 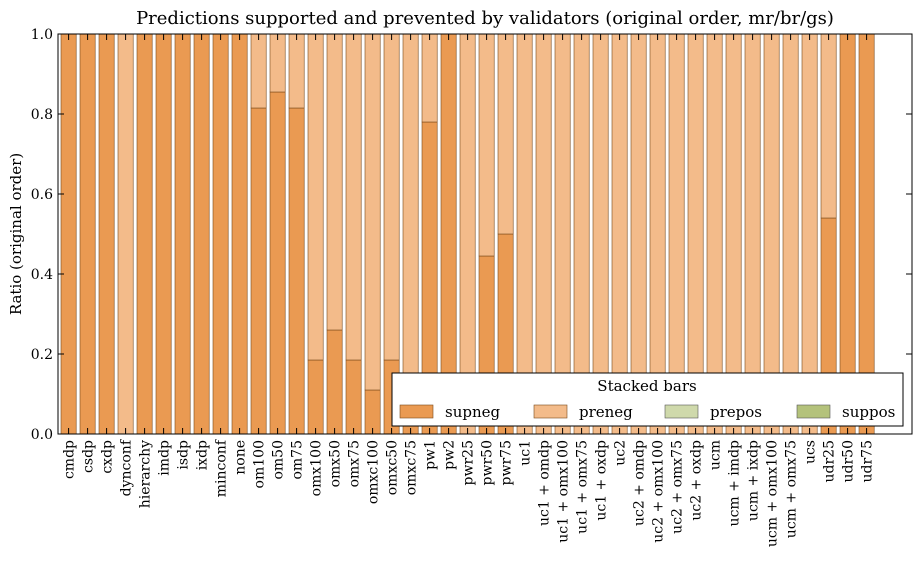 I want to click on x-tick-label: minconf, so click(x=222, y=467).